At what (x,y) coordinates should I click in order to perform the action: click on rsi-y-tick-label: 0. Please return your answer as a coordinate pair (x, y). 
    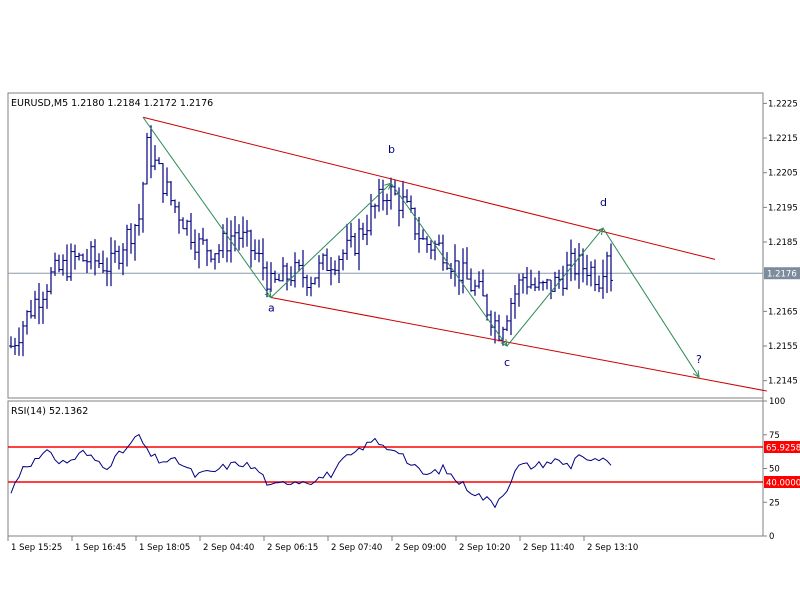
    Looking at the image, I should click on (771, 537).